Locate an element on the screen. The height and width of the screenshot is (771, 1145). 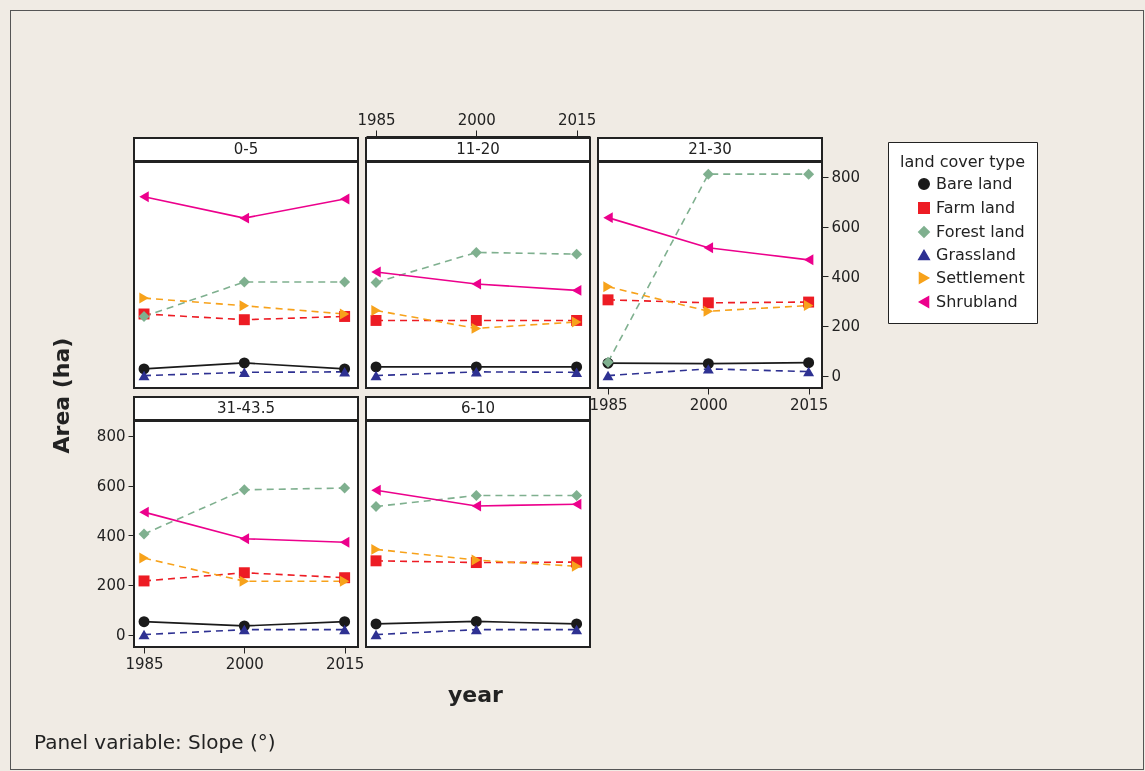
legend-label: Bare land is located at coordinates (974, 183).